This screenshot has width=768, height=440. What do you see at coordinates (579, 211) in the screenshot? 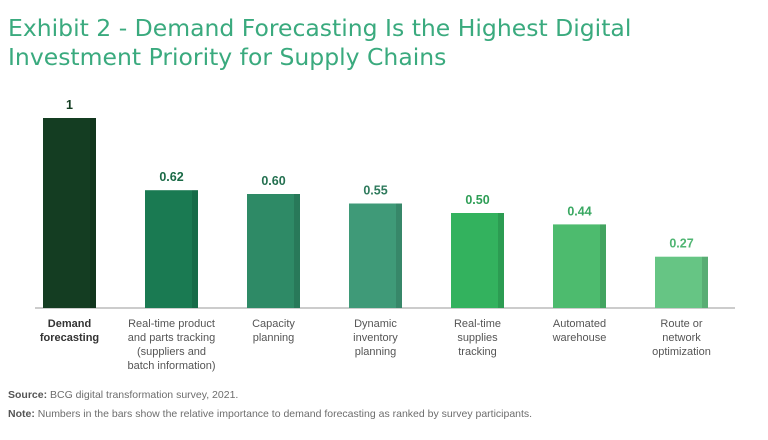
I see `data-label: 0.44` at bounding box center [579, 211].